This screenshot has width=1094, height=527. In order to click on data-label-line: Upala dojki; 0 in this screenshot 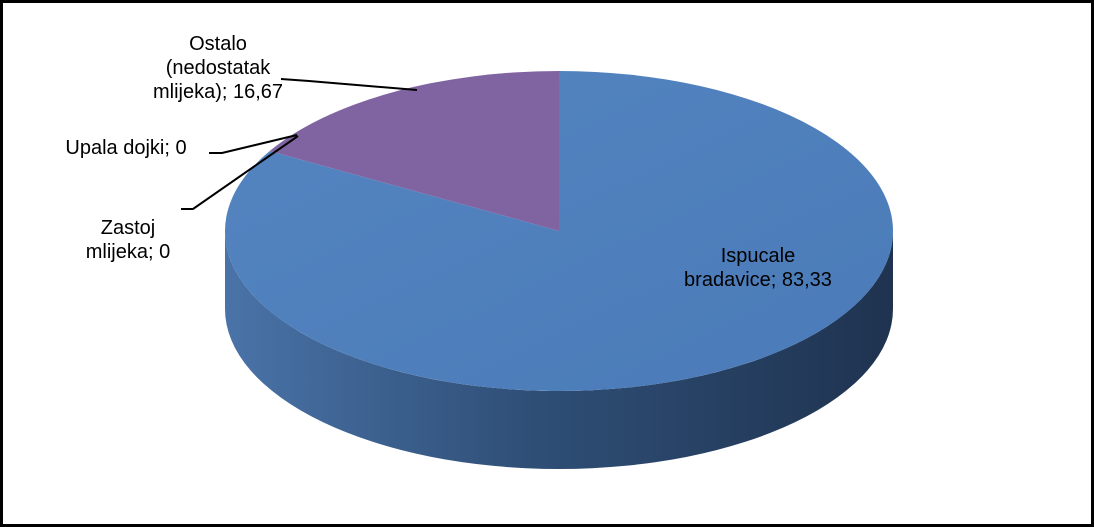, I will do `click(125, 148)`.